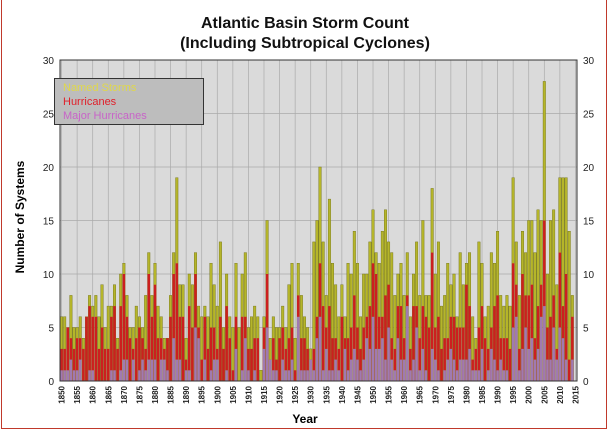 The image size is (610, 431). What do you see at coordinates (108, 394) in the screenshot?
I see `x-tick-label: 1865` at bounding box center [108, 394].